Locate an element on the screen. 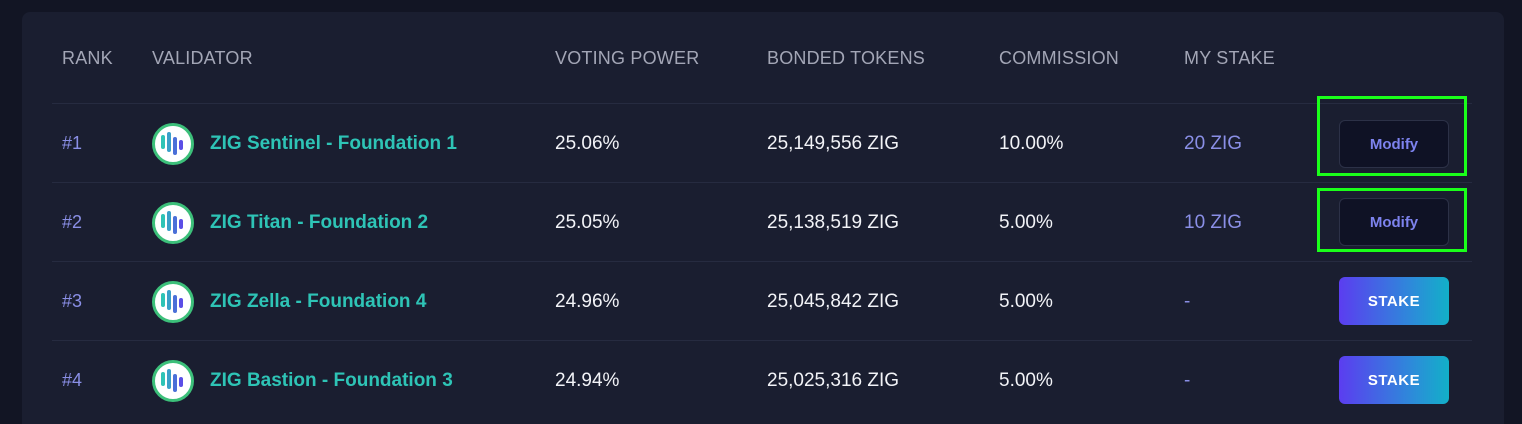 This screenshot has height=424, width=1522. validator-name: ZIG Zella - Foundation 4 is located at coordinates (318, 301).